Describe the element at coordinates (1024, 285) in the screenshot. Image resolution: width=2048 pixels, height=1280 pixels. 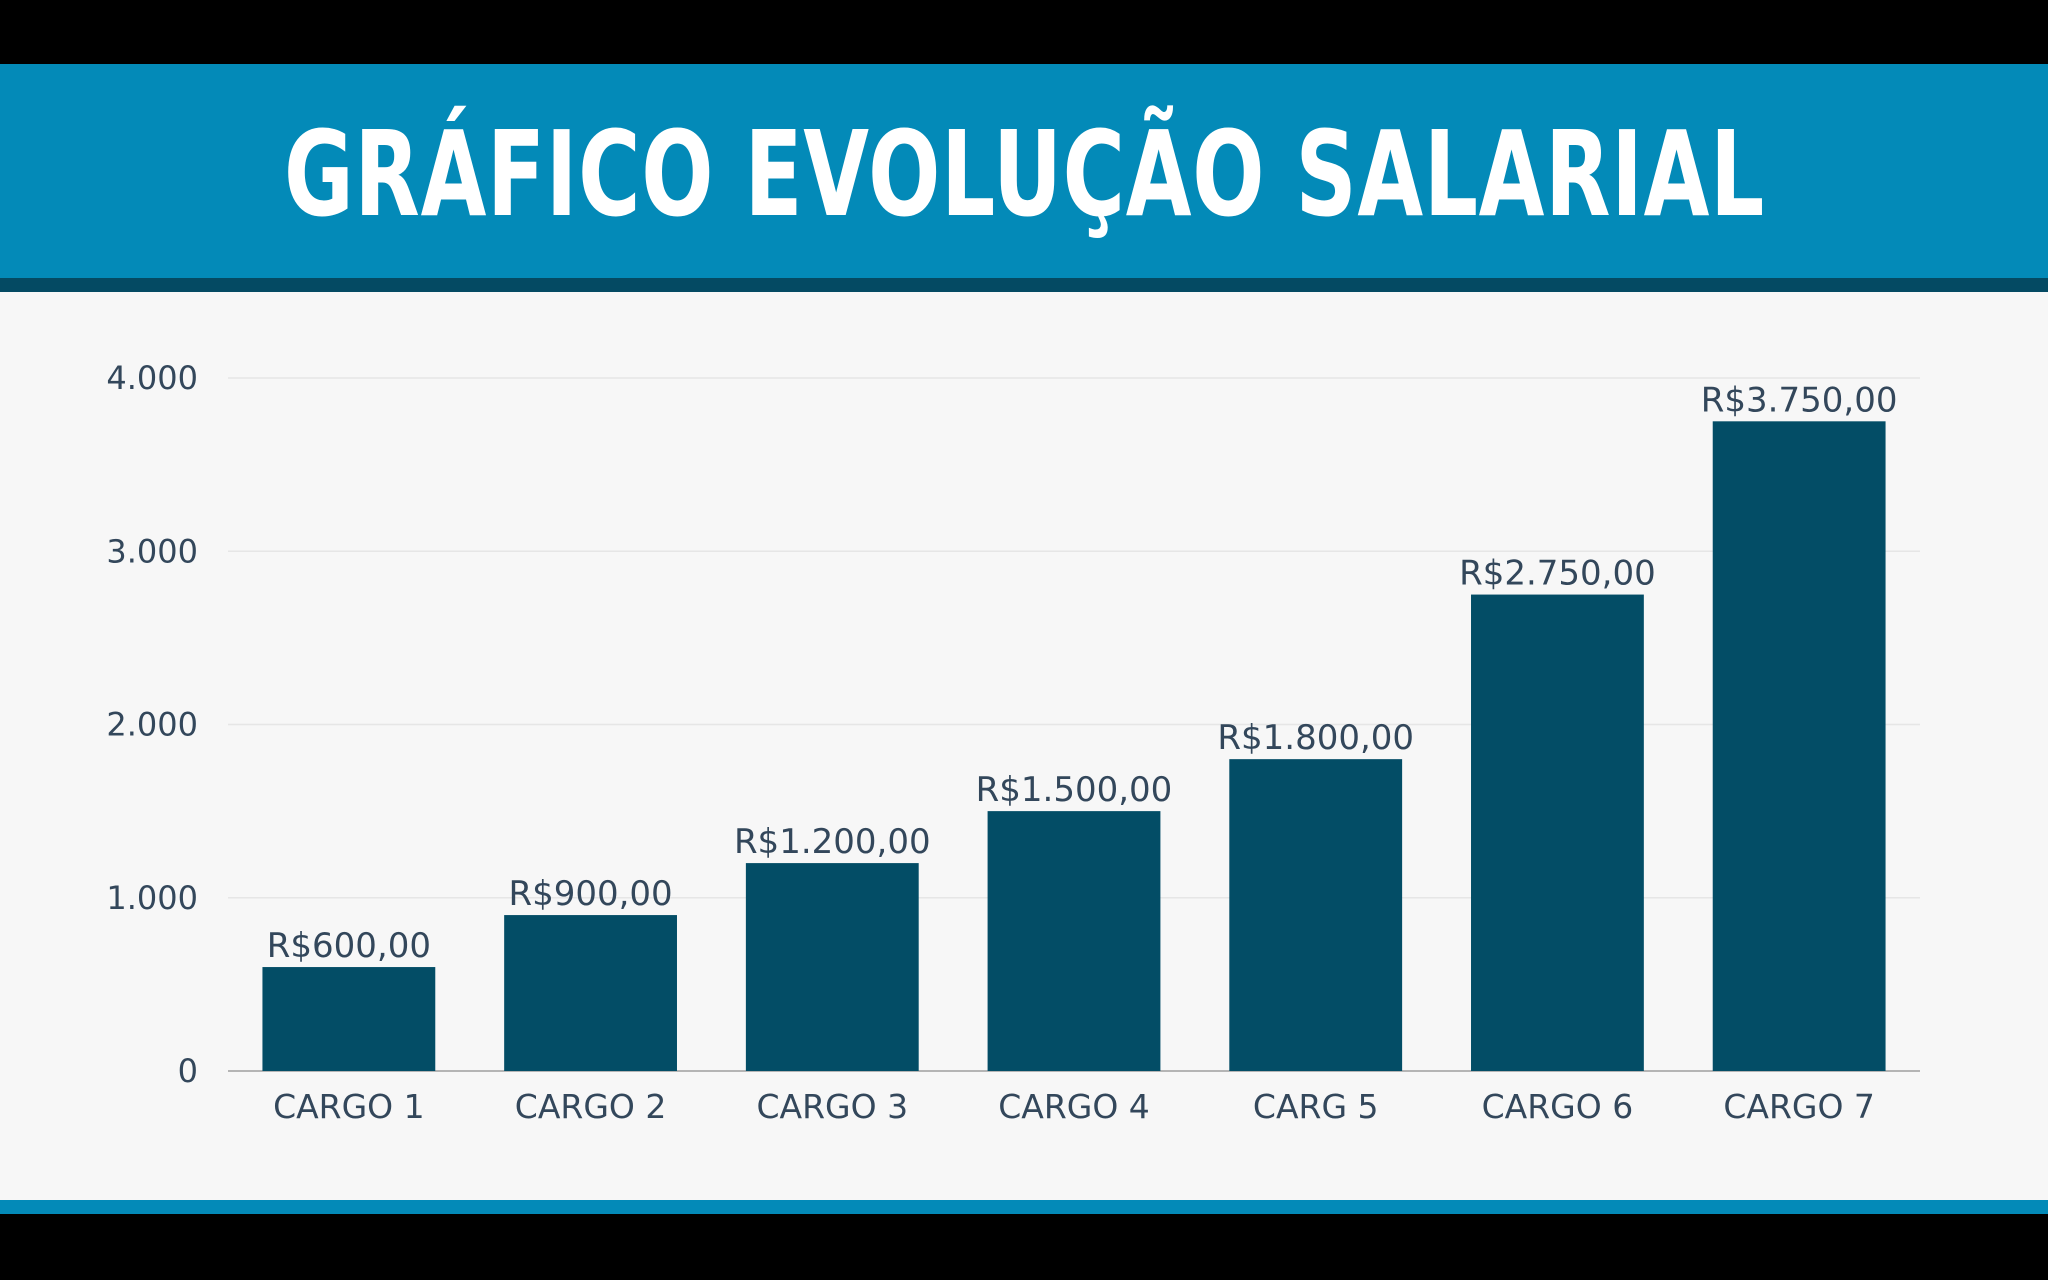
I see `title-banner-stripe` at that location.